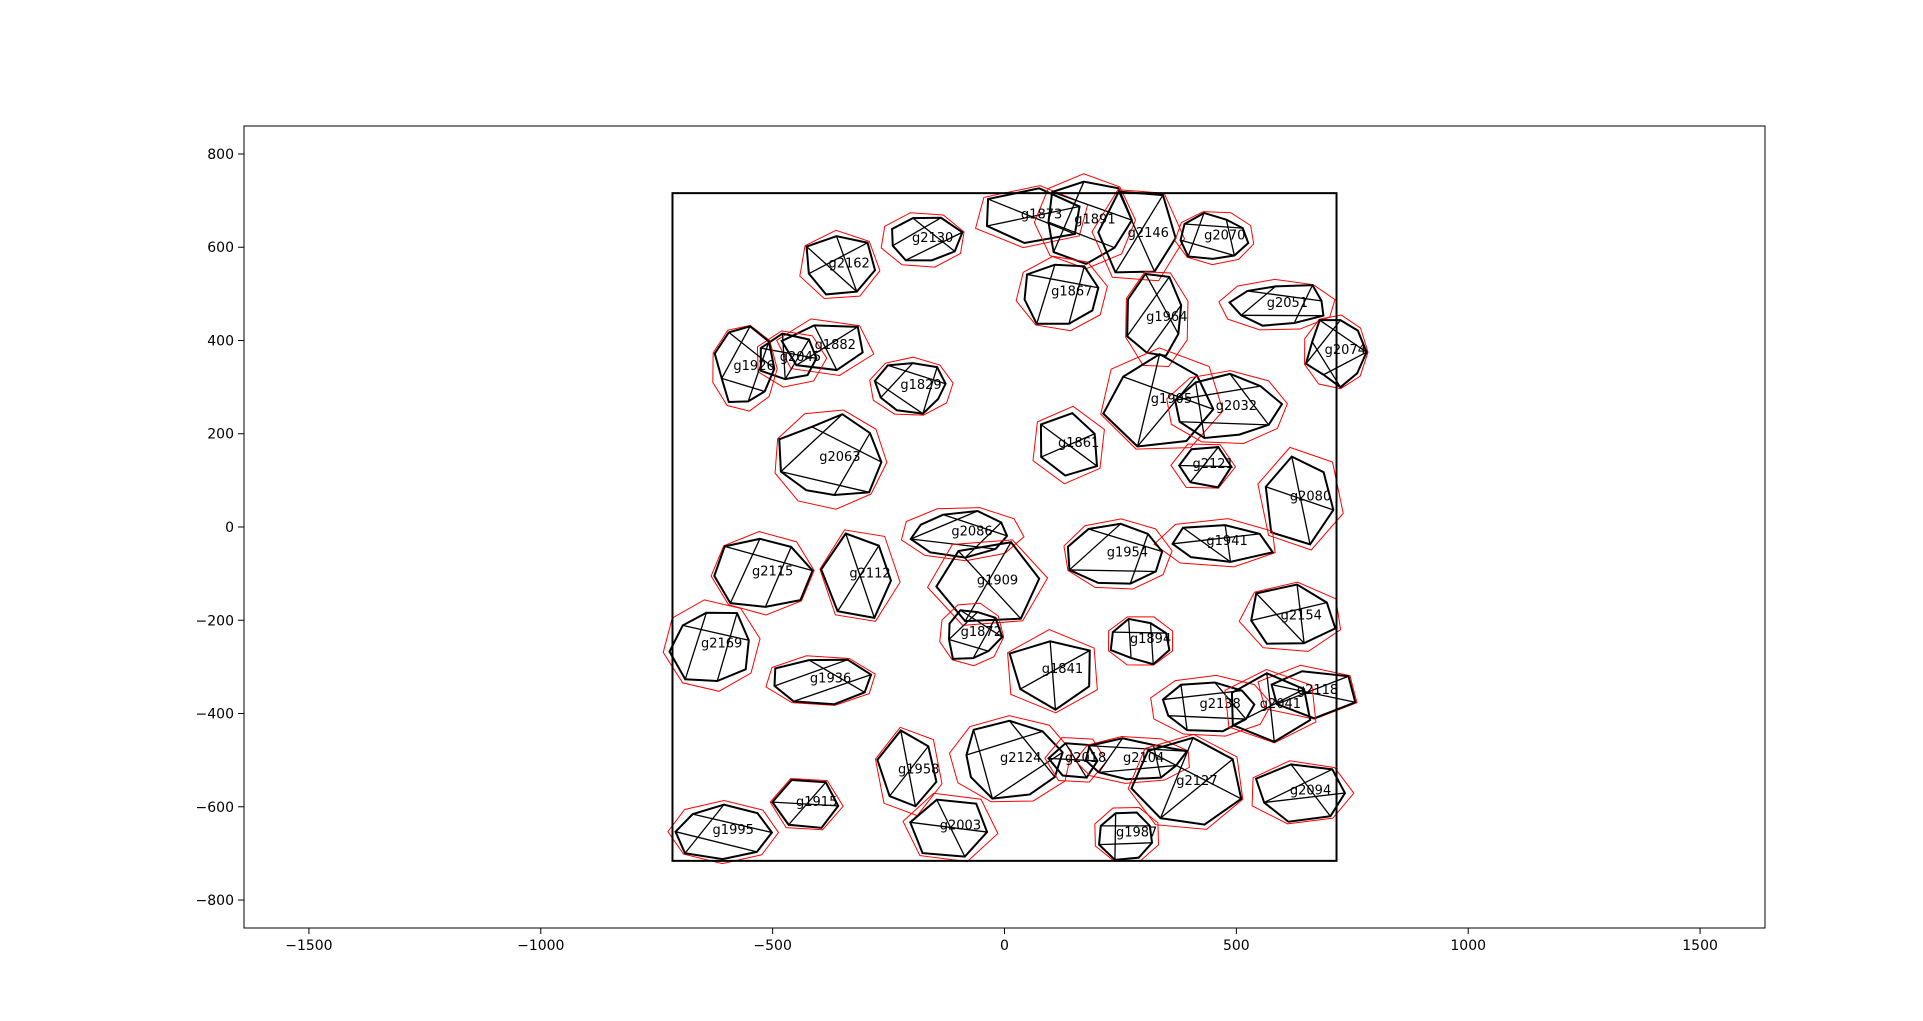 This screenshot has width=1923, height=1021. I want to click on piece-g2130, so click(922, 240).